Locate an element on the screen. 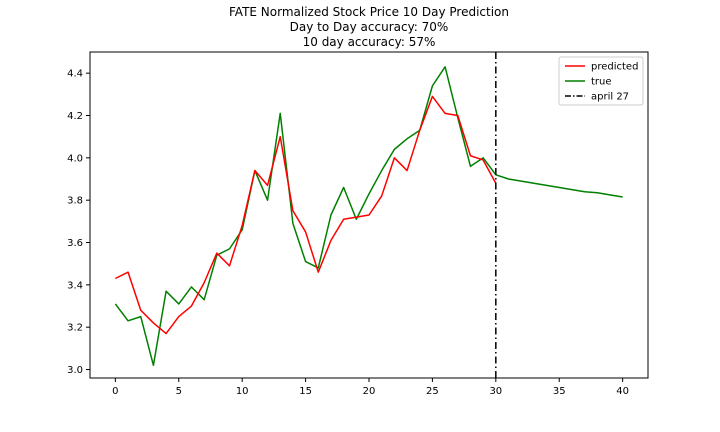 This screenshot has width=720, height=432. title-line-2: Day to Day accuracy: 70% is located at coordinates (369, 27).